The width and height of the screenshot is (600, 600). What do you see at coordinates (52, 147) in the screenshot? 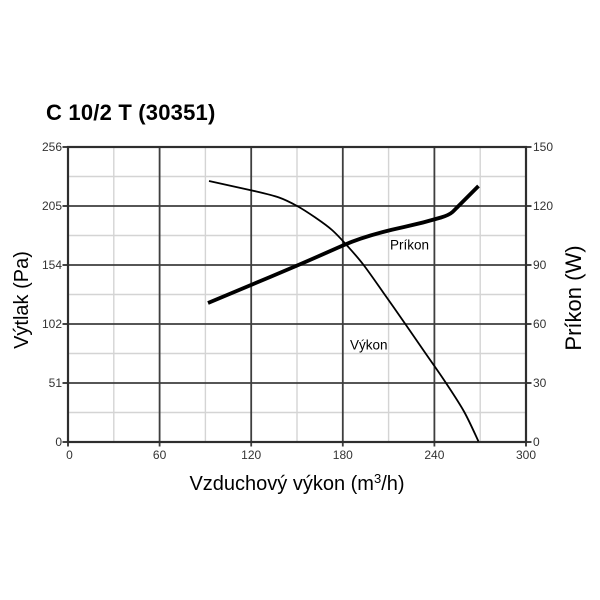
I see `svg-text: 256` at bounding box center [52, 147].